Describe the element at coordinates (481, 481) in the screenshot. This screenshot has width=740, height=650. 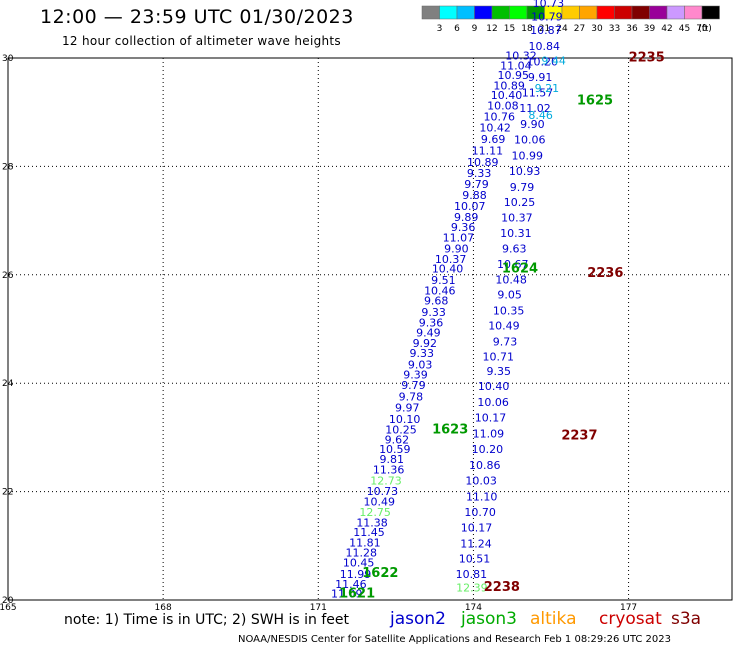
I see `wave-height-point: 10.03` at that location.